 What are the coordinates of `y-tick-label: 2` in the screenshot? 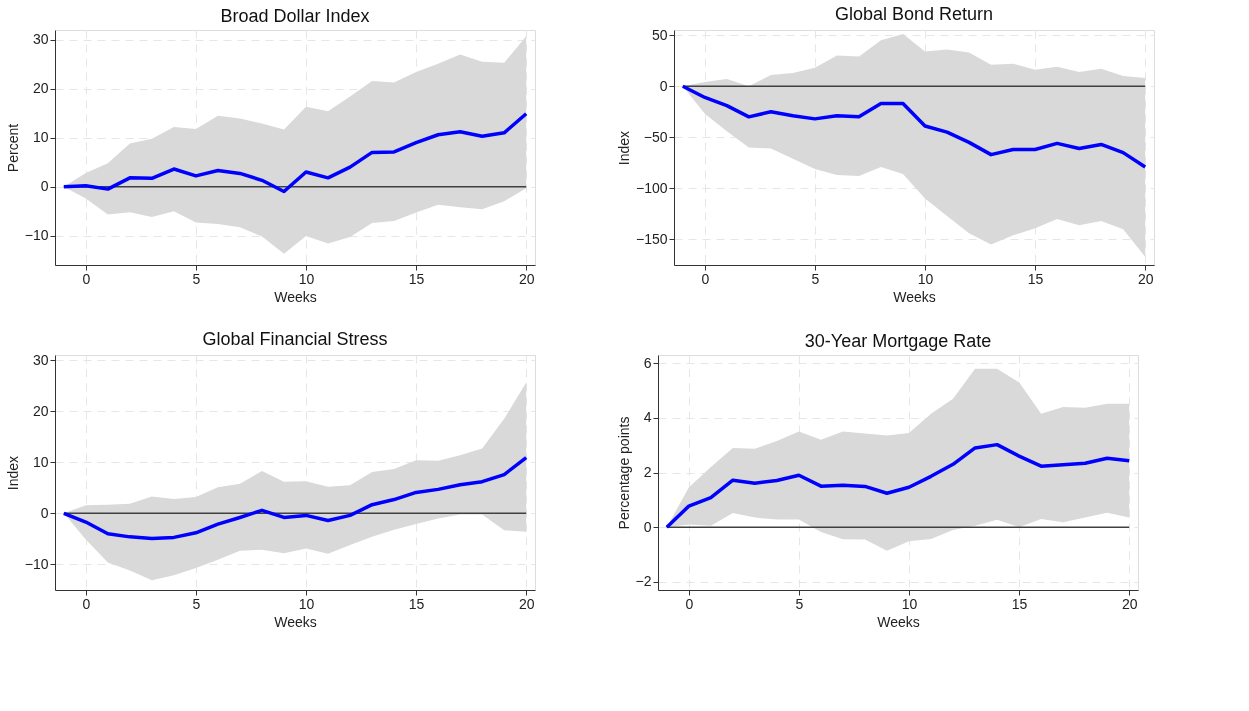 It's located at (647, 472).